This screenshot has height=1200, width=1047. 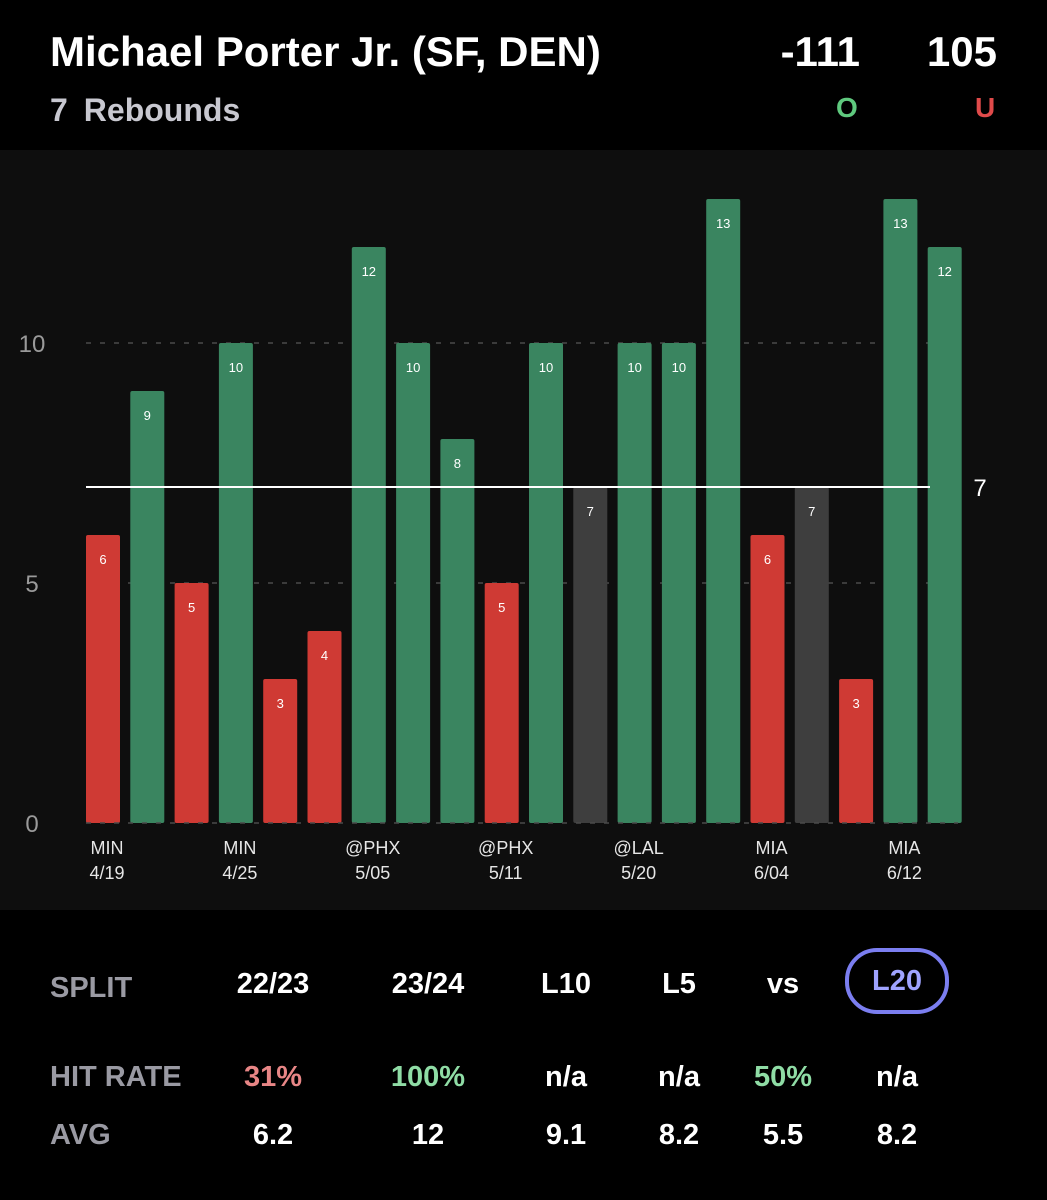 I want to click on x-label-opponent: @LAL, so click(x=638, y=848).